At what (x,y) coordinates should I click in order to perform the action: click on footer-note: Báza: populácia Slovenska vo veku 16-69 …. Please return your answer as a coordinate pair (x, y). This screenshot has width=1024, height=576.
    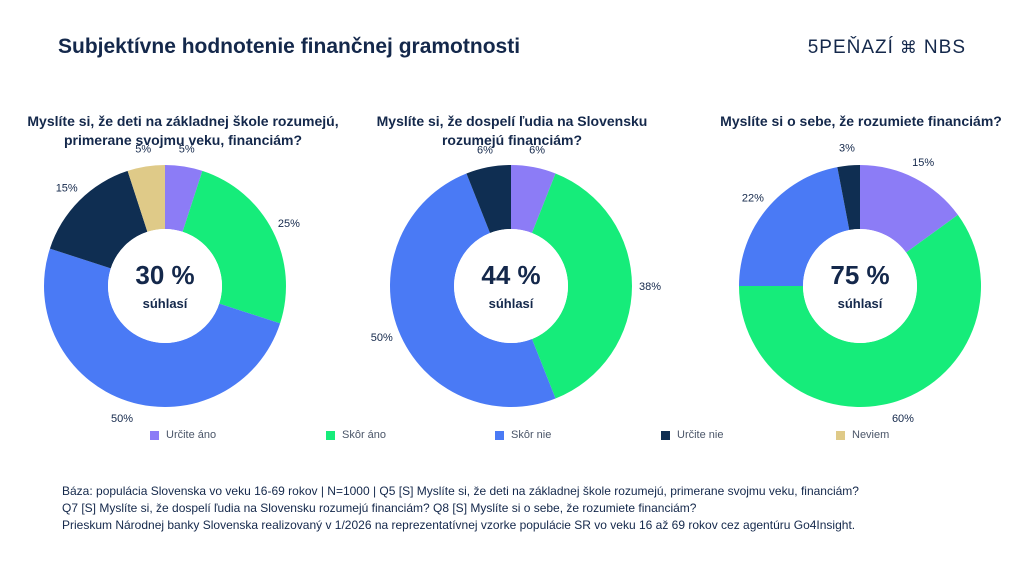
    Looking at the image, I should click on (522, 508).